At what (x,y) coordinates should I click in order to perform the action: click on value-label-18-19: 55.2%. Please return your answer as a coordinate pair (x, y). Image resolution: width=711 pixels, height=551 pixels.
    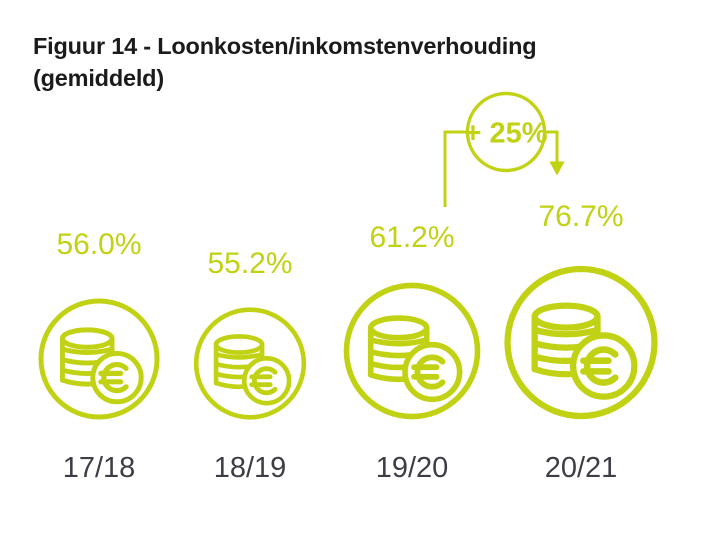
    Looking at the image, I should click on (250, 263).